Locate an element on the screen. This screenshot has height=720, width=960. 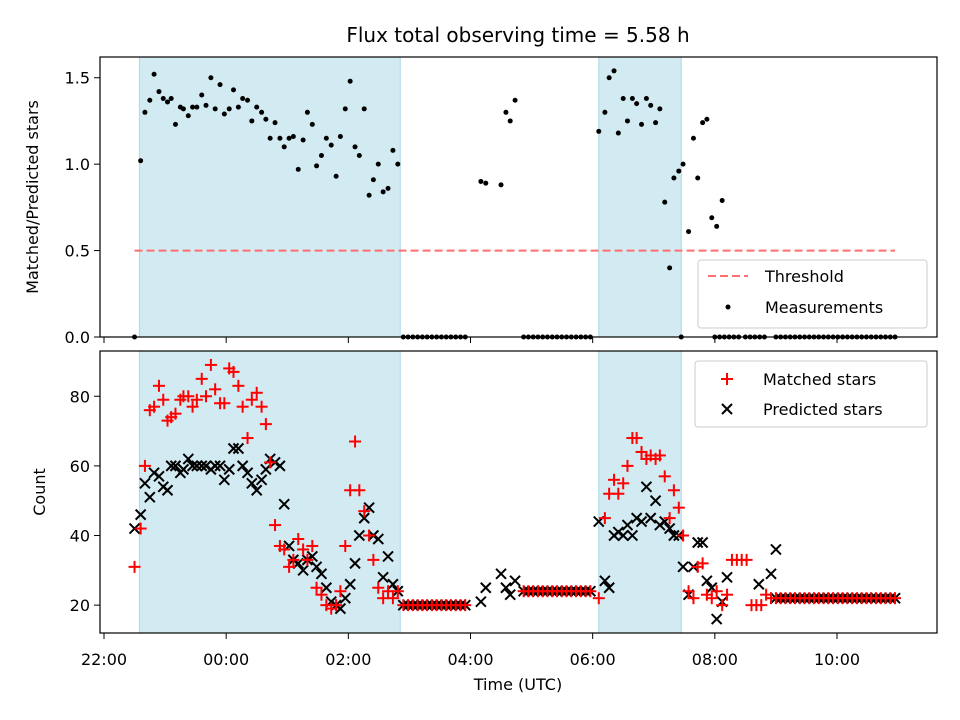
x-tick-label: 10:00 is located at coordinates (837, 659).